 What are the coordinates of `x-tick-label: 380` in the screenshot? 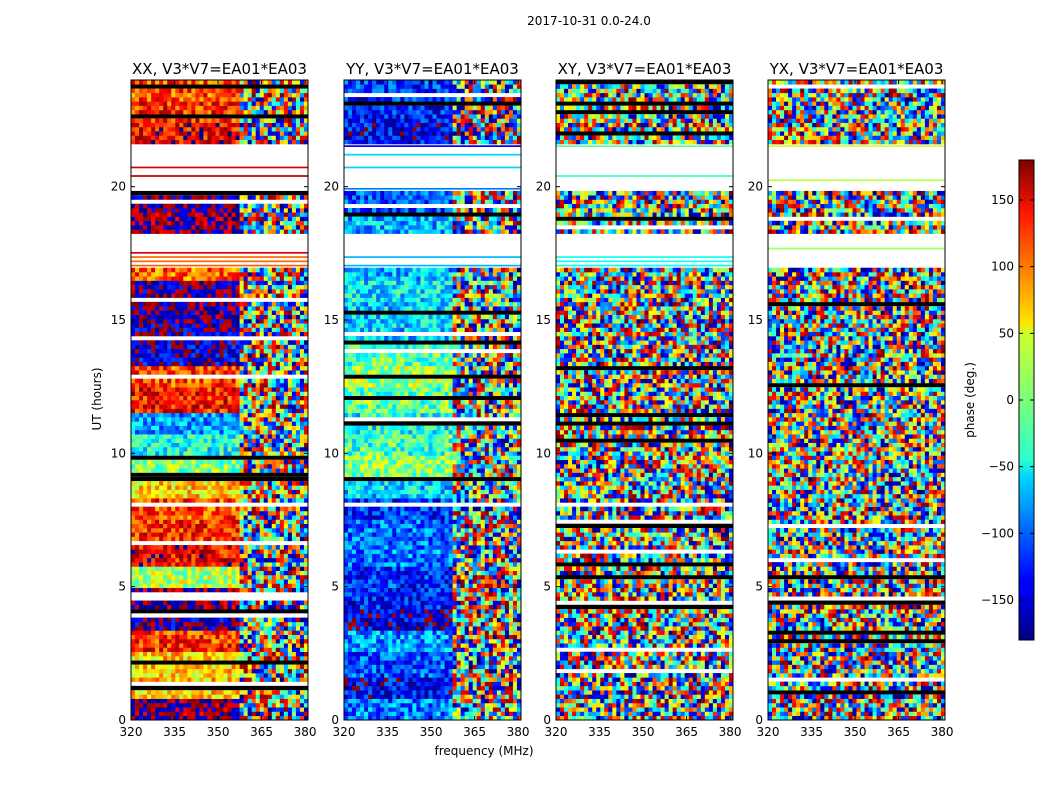 It's located at (305, 732).